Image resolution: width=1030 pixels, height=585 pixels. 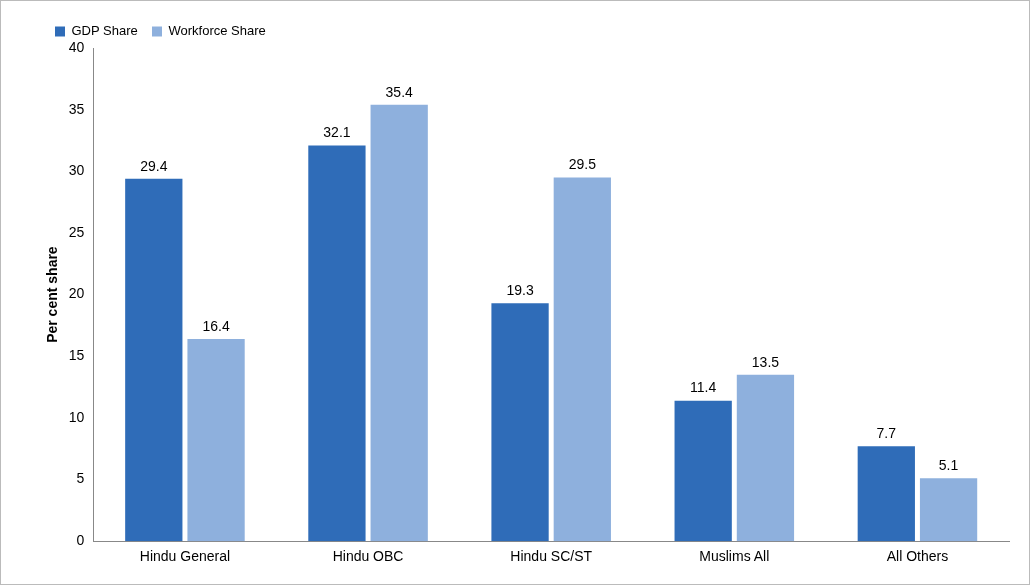 What do you see at coordinates (76, 355) in the screenshot?
I see `y-tick-label: 15` at bounding box center [76, 355].